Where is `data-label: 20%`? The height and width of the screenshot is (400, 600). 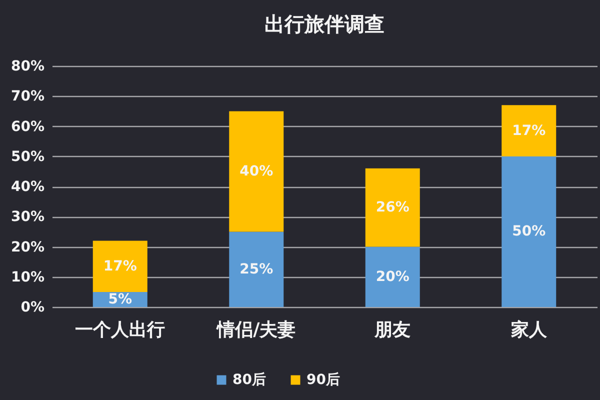
data-label: 20% is located at coordinates (393, 276).